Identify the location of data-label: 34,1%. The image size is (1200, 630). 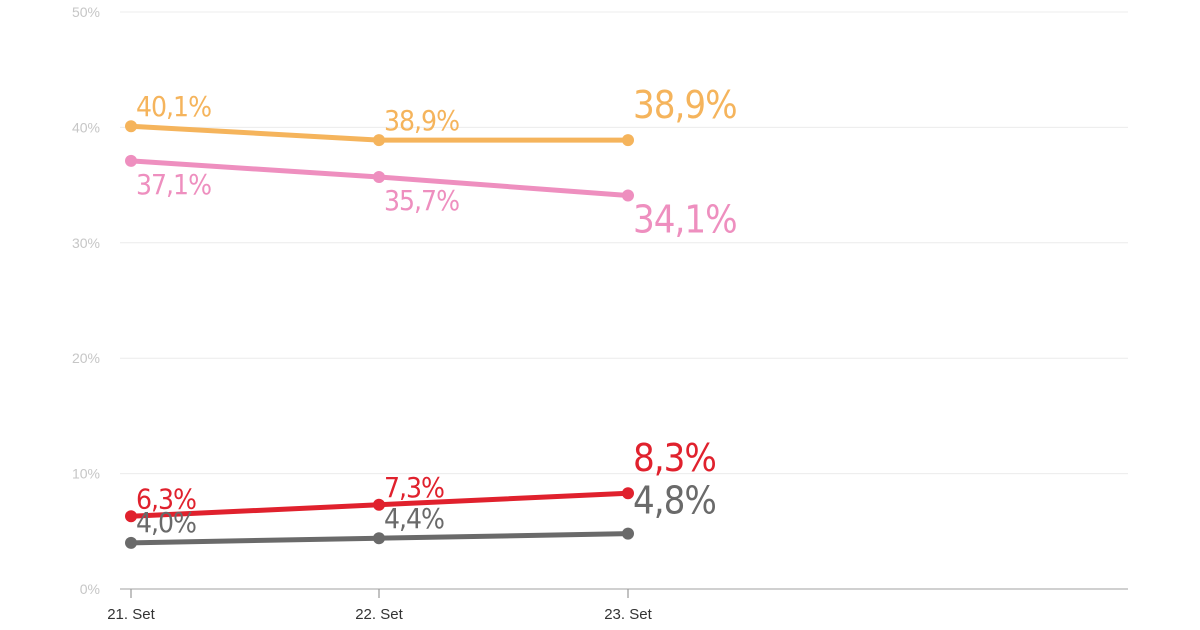
(685, 219).